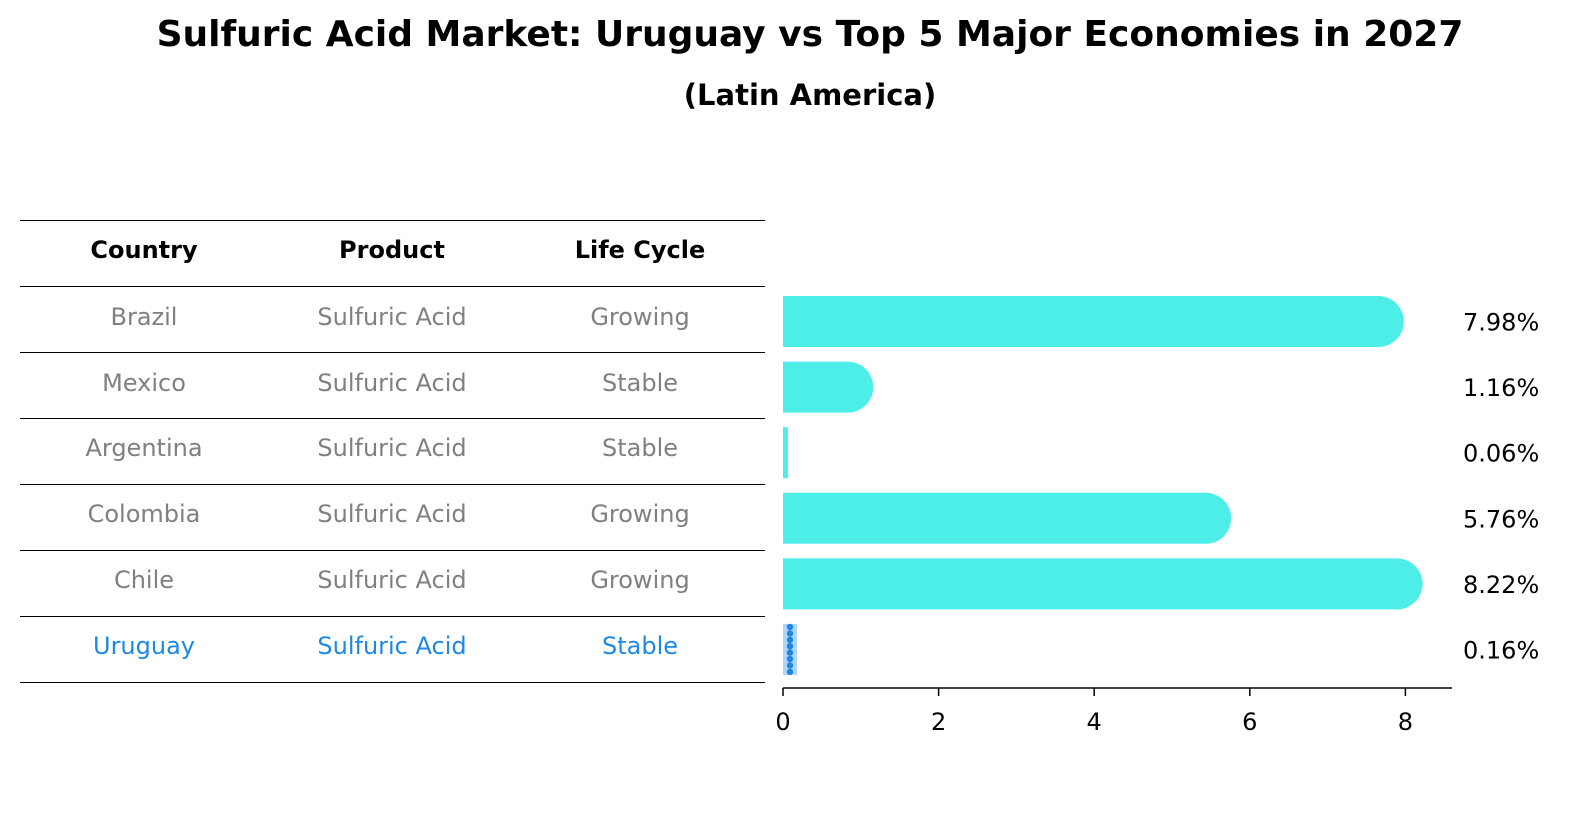  What do you see at coordinates (782, 722) in the screenshot?
I see `x-tick-label: 0` at bounding box center [782, 722].